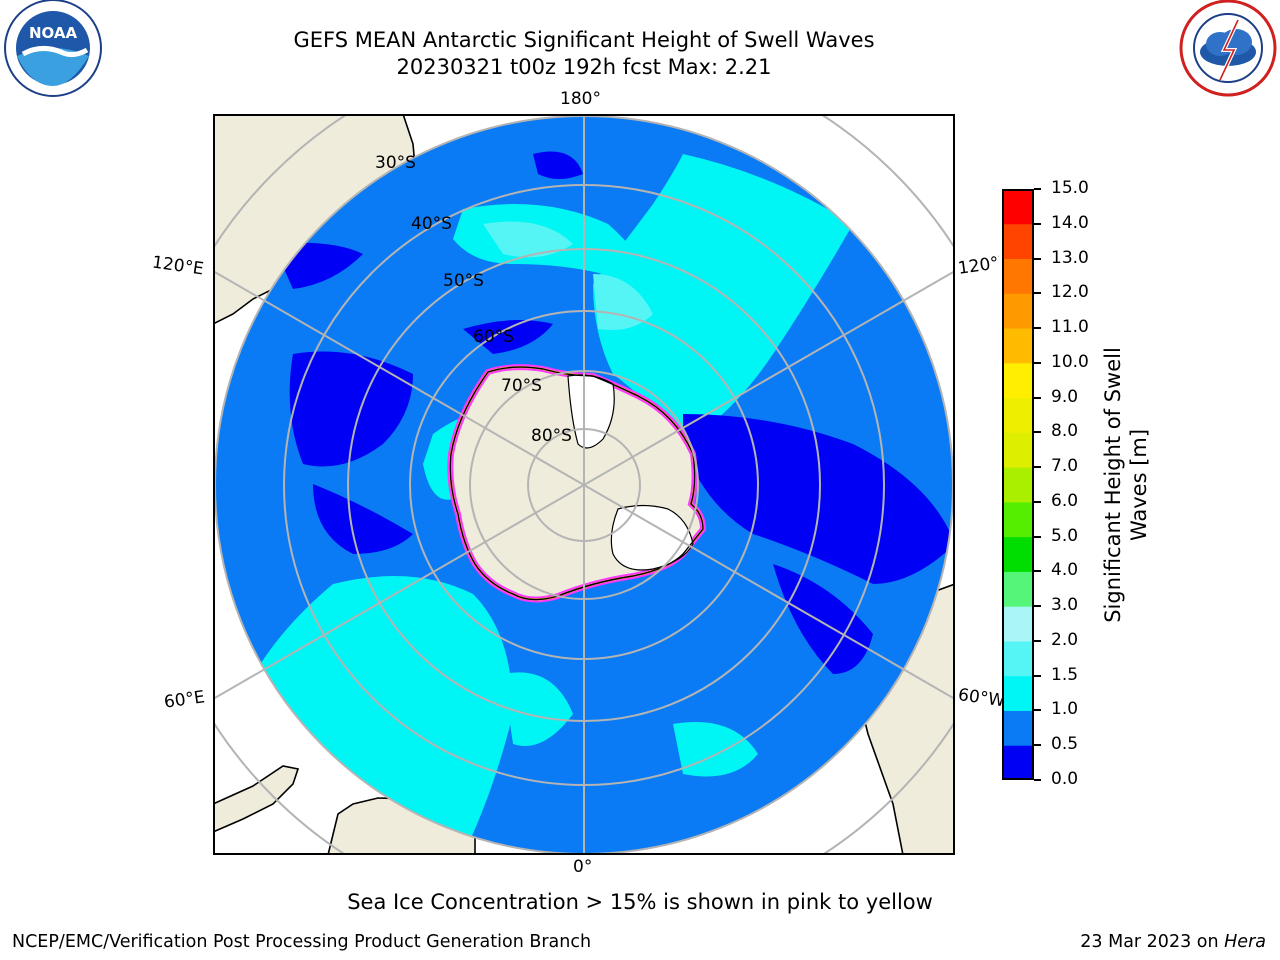  I want to click on colorbar-label-line2: Waves [m], so click(1139, 485).